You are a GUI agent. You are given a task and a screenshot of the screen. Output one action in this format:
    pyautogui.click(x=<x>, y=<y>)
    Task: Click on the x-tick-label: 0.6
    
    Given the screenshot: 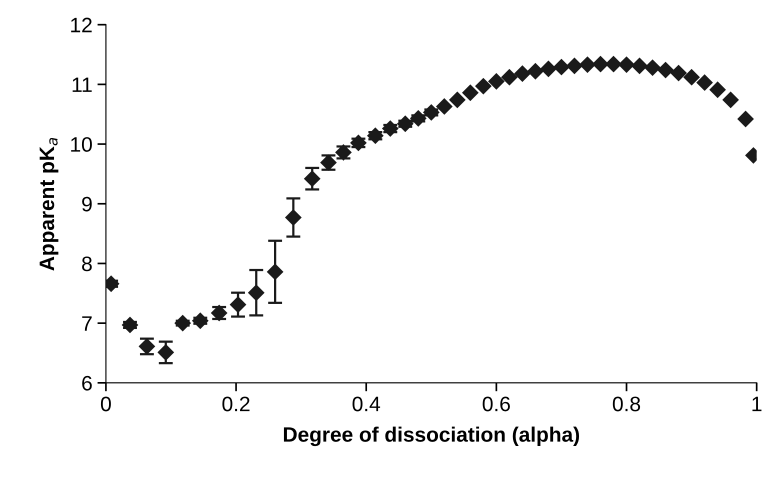 What is the action you would take?
    pyautogui.click(x=496, y=404)
    